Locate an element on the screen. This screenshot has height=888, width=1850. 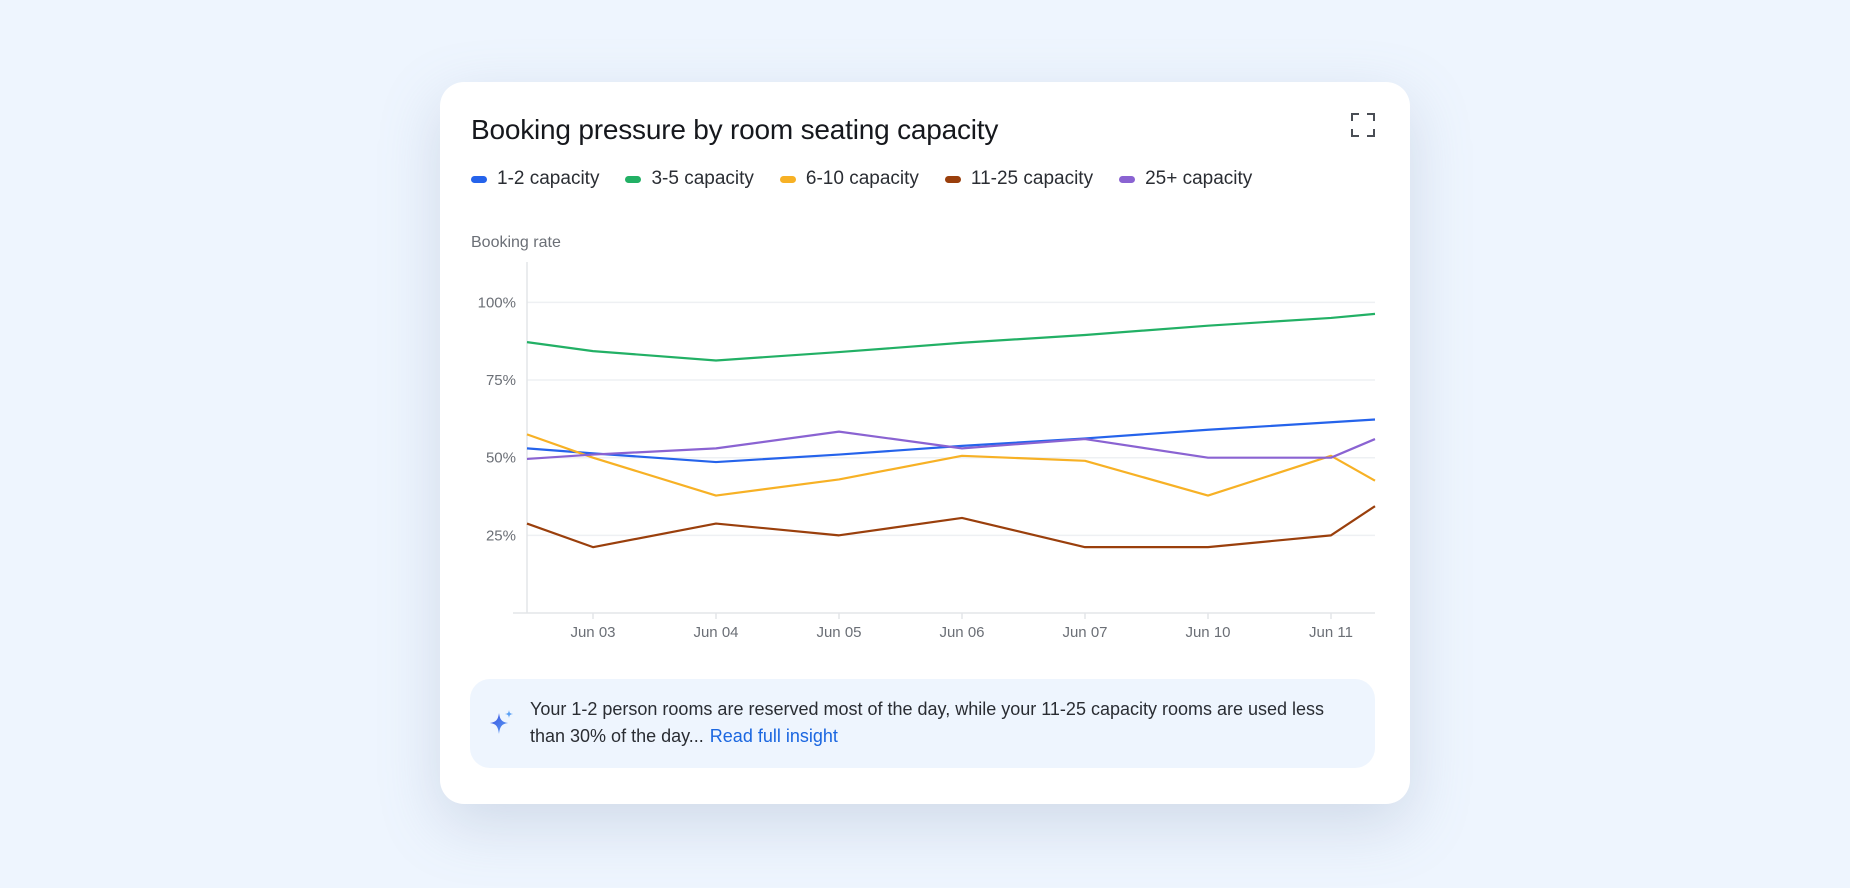
x-tick-label: Jun 04 is located at coordinates (715, 632).